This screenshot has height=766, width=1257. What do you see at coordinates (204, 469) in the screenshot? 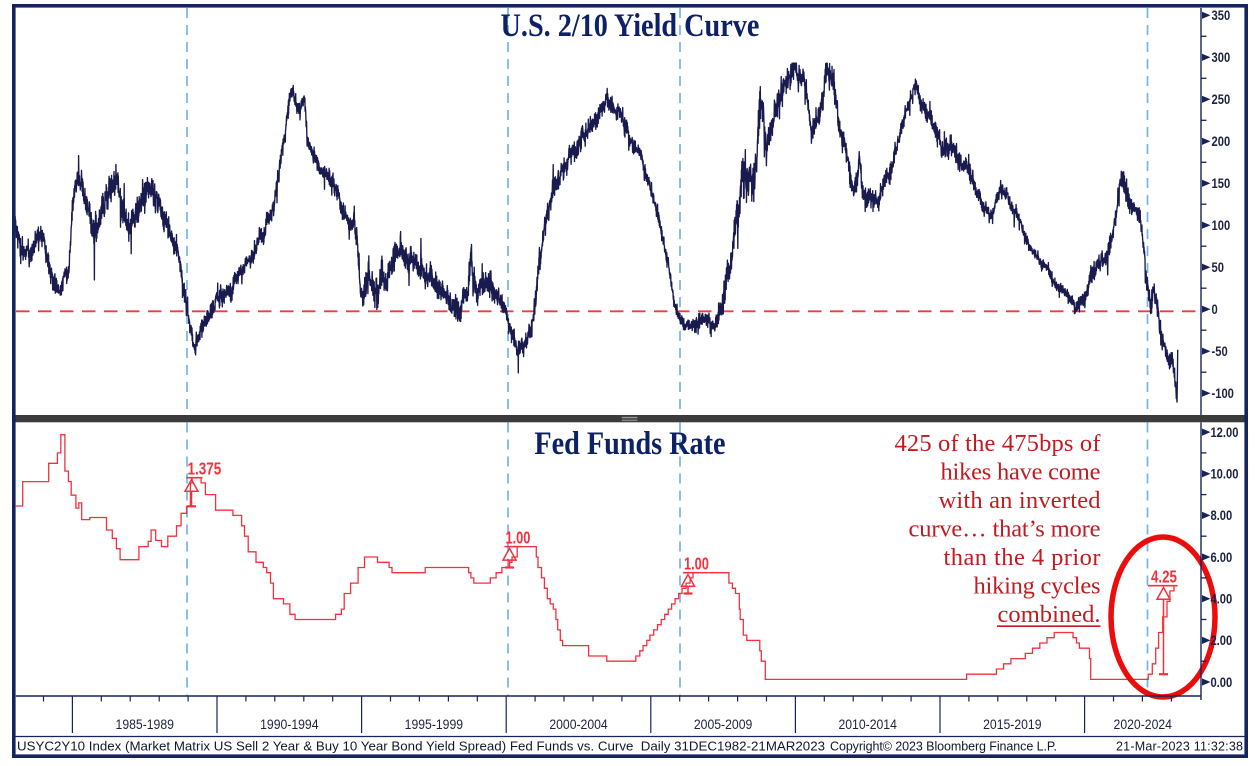
I see `svg-text: 1.375` at bounding box center [204, 469].